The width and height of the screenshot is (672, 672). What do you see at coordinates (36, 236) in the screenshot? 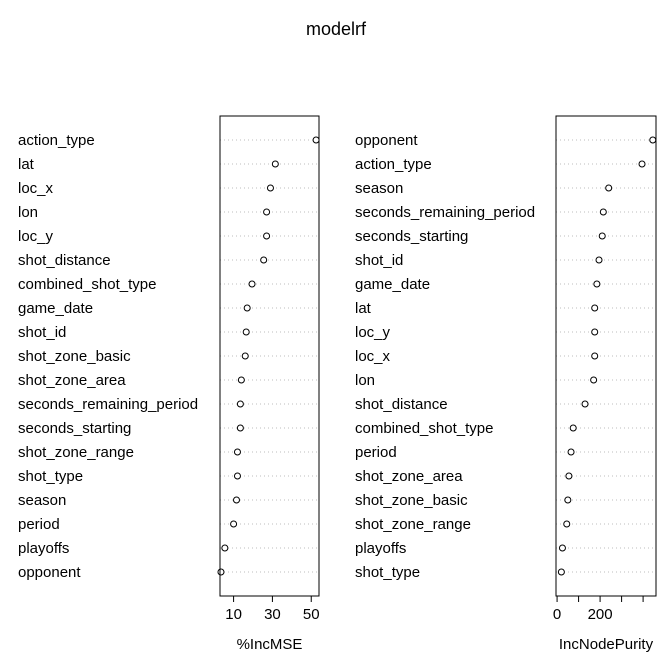
I see `mse-variable-label: loc_y` at bounding box center [36, 236].